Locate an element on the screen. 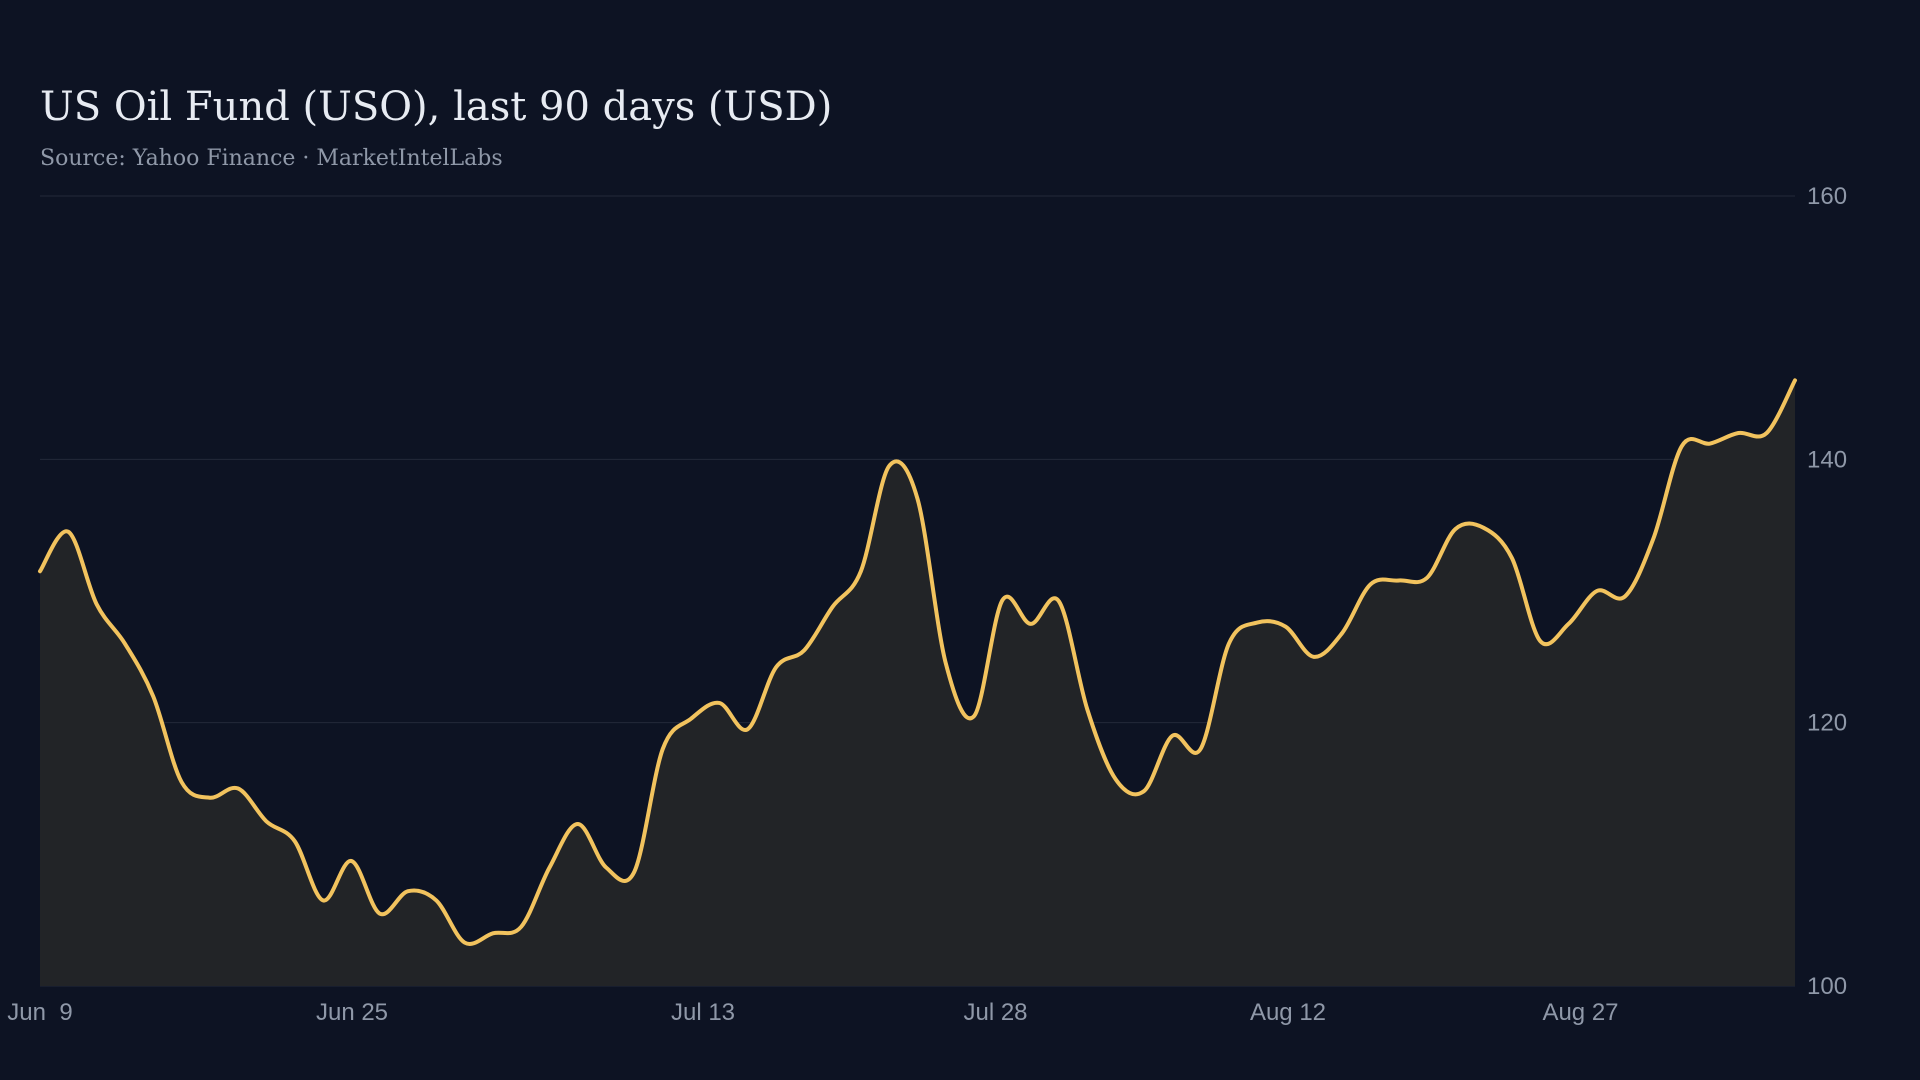 The width and height of the screenshot is (1920, 1080). x-tick-label: Aug 12 is located at coordinates (1288, 1012).